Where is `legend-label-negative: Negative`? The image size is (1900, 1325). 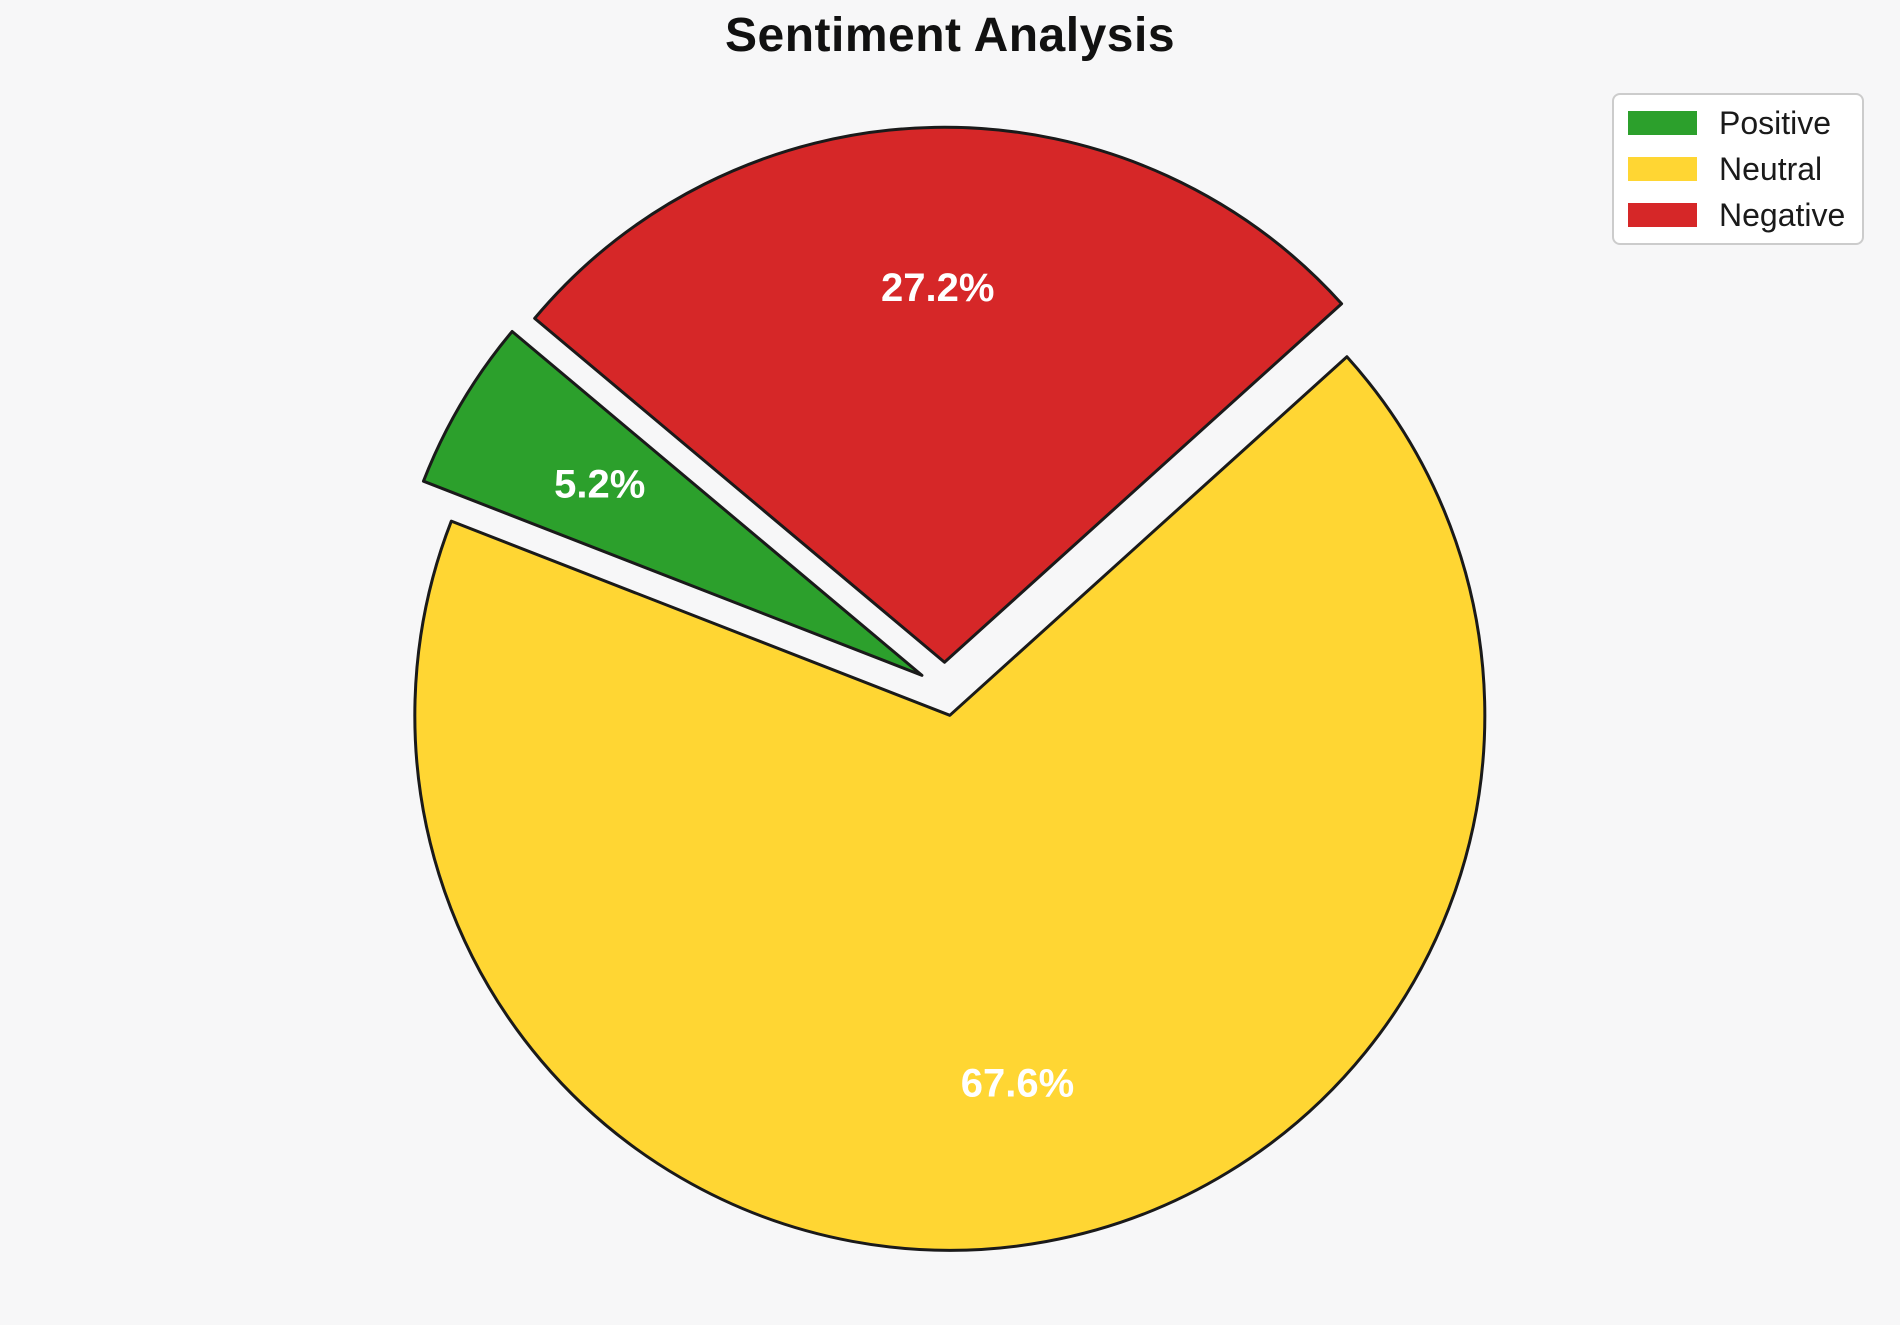 legend-label-negative: Negative is located at coordinates (1782, 214).